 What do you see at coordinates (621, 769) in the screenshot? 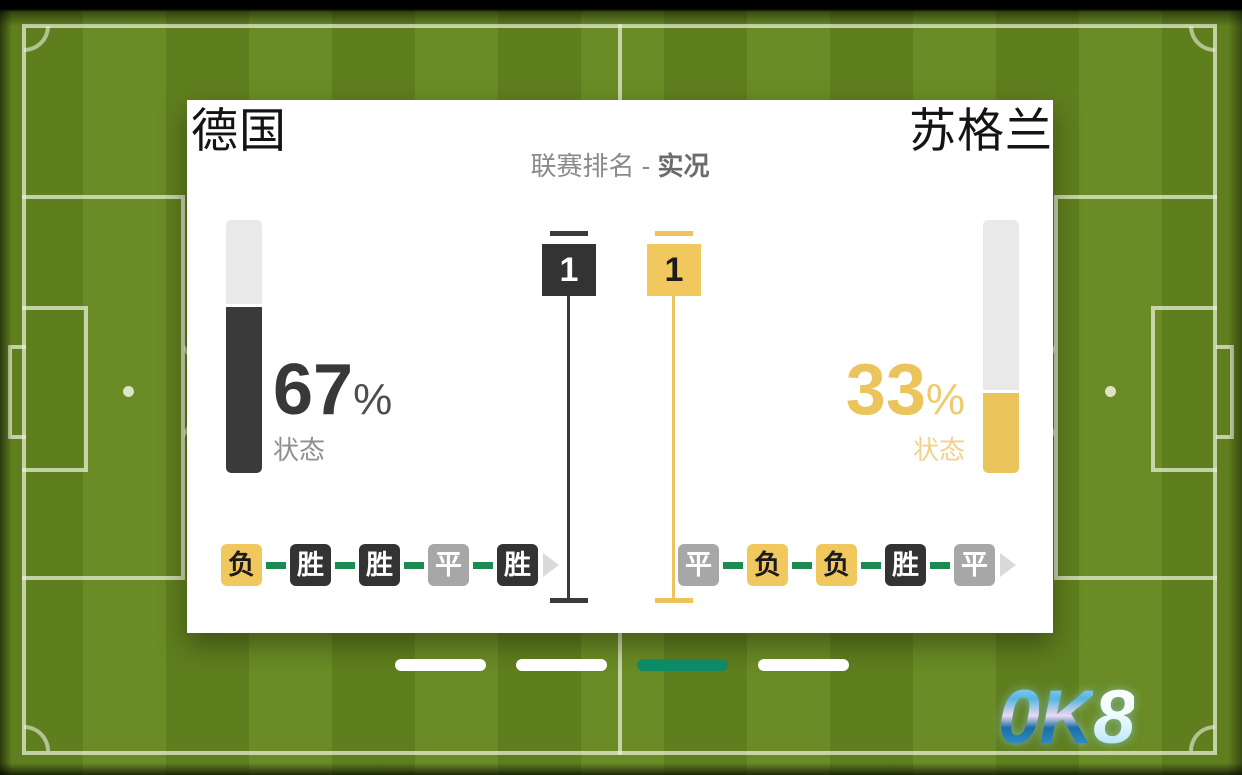
I see `bottom-dark-strip` at bounding box center [621, 769].